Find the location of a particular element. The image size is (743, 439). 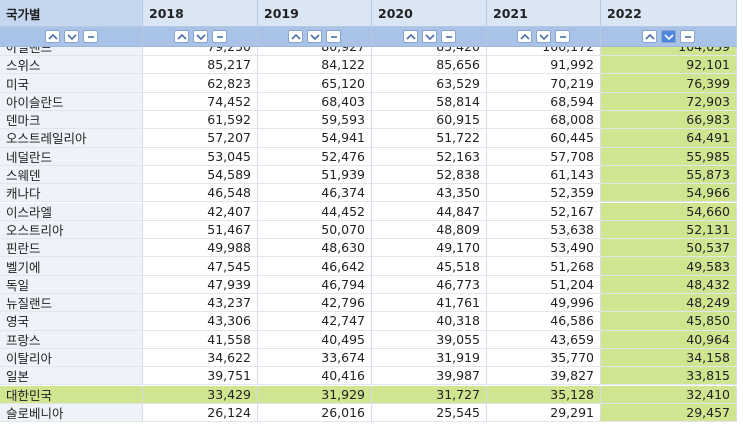

data-cell: 50,537 is located at coordinates (669, 248).